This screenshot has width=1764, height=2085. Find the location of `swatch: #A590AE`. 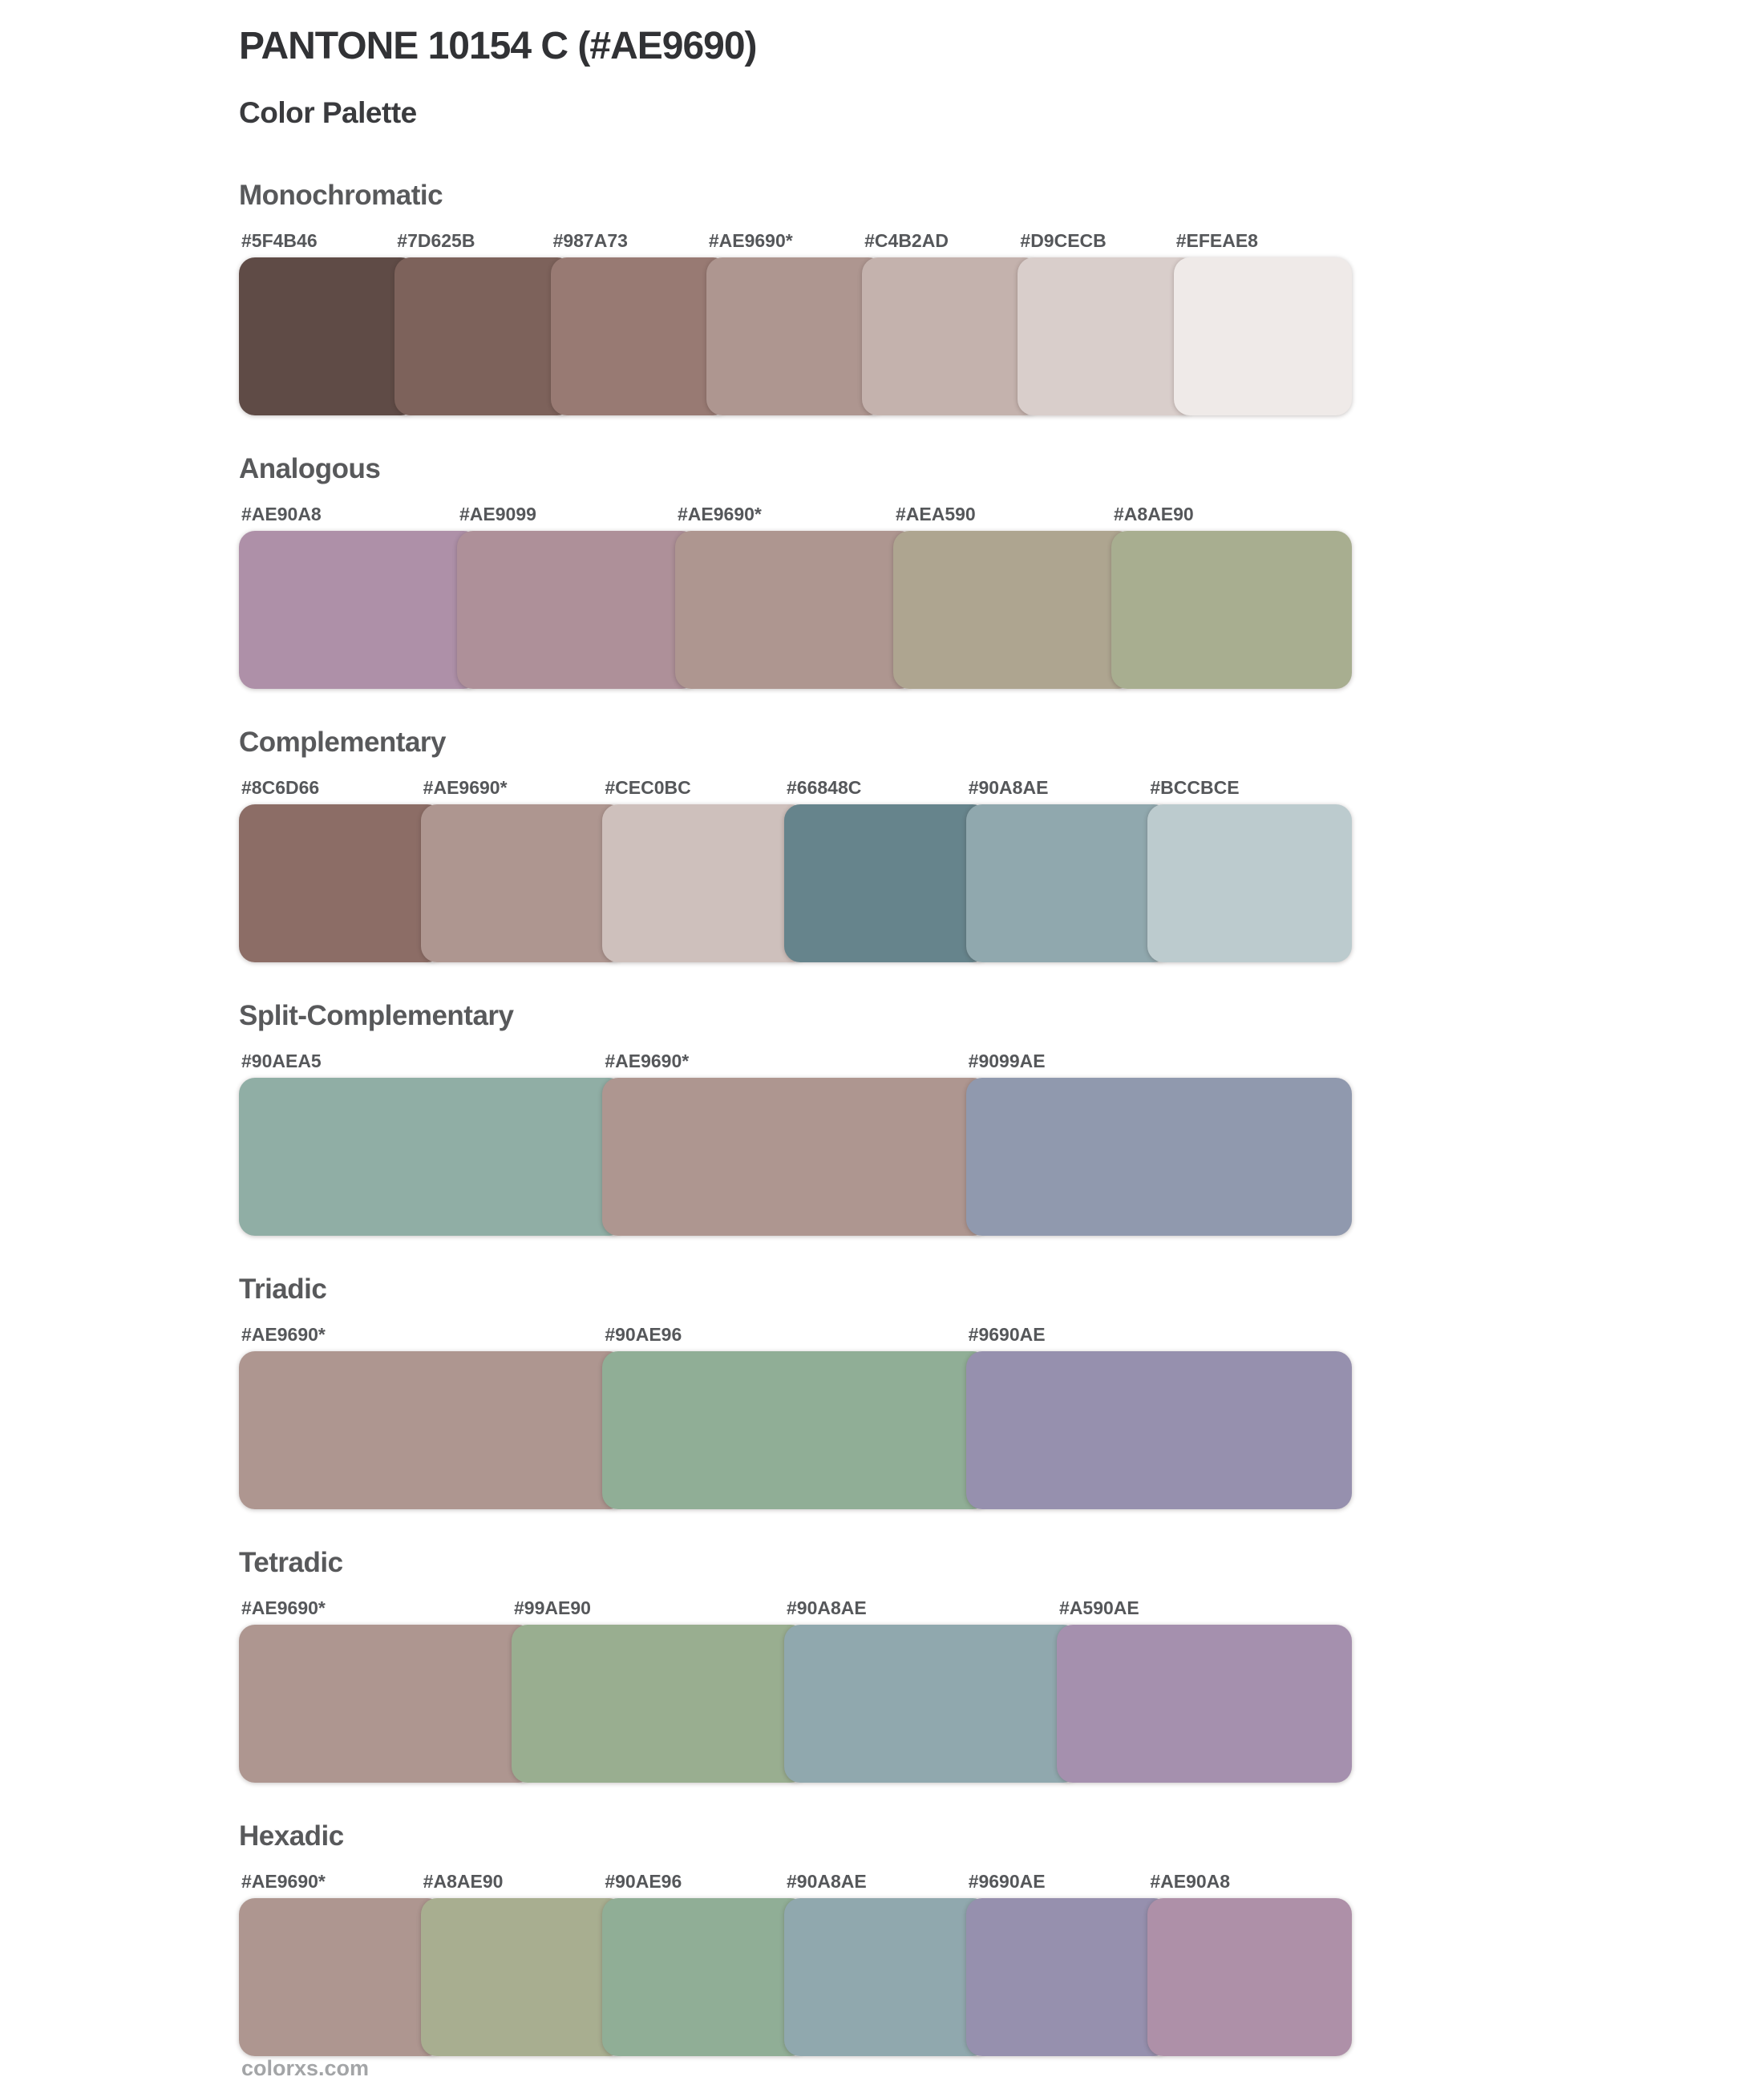

swatch: #A590AE is located at coordinates (1204, 1690).